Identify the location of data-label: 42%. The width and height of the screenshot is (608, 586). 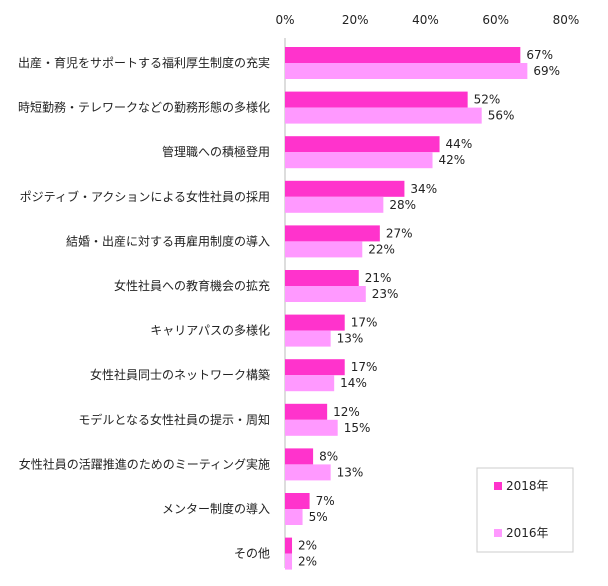
(452, 160).